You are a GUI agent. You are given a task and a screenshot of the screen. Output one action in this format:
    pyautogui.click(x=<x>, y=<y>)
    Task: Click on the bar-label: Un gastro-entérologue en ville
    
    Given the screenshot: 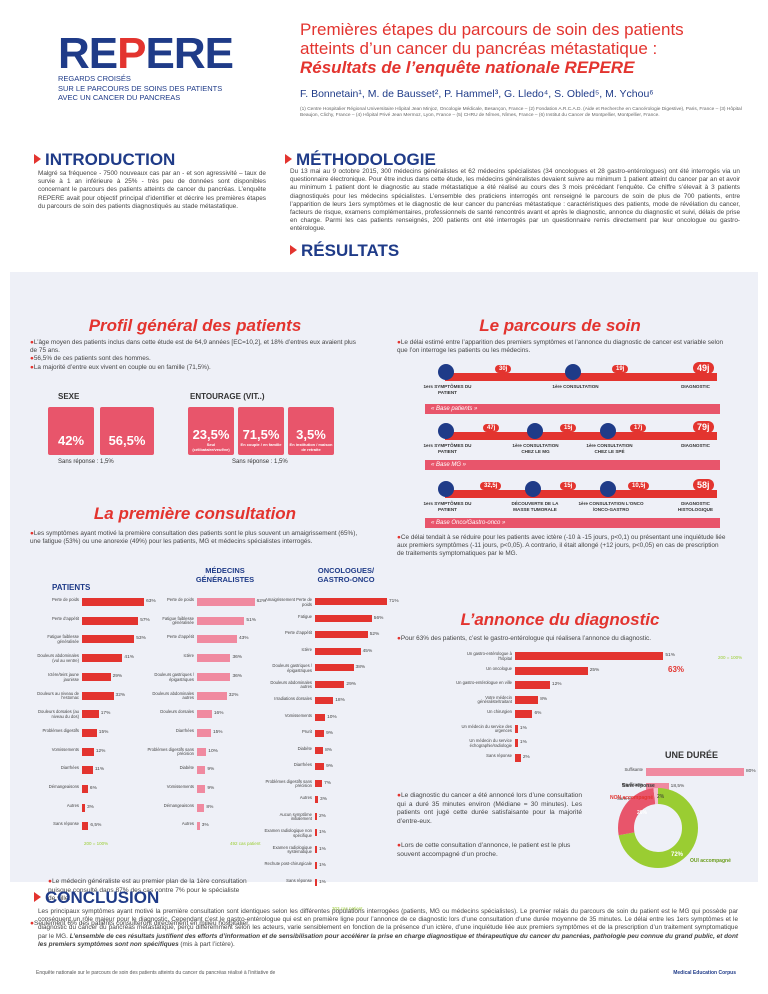 What is the action you would take?
    pyautogui.click(x=484, y=682)
    